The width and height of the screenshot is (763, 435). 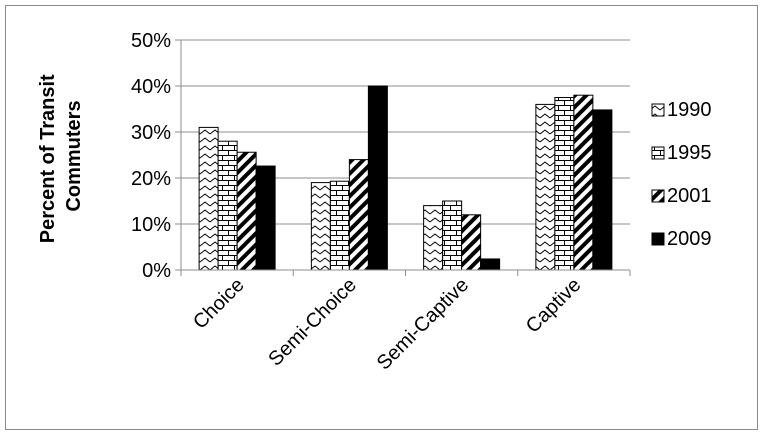 I want to click on bar-choice-2001, so click(x=246, y=211).